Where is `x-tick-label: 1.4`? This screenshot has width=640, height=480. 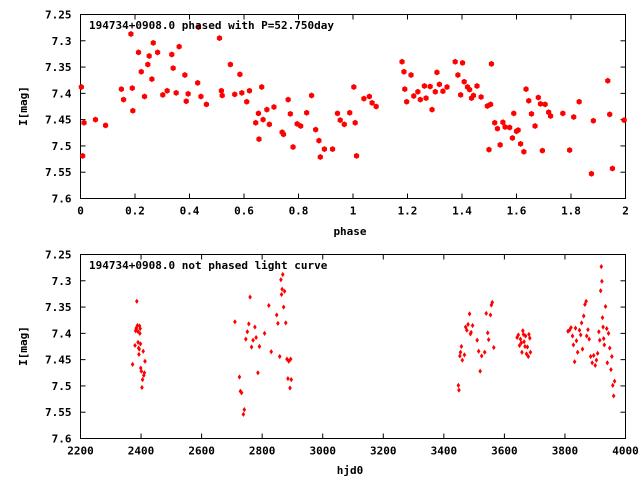
x-tick-label: 1.4 is located at coordinates (462, 211).